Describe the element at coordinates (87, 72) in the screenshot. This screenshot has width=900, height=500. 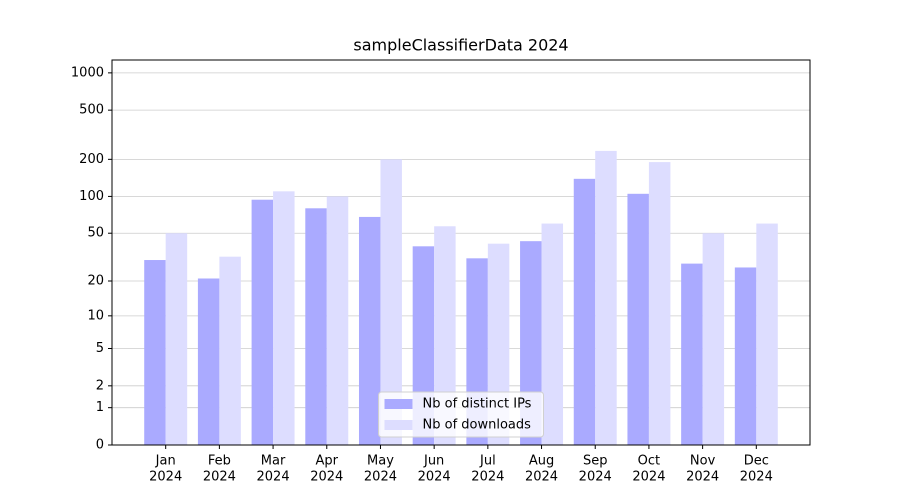
I see `y-tick-label: 1000` at that location.